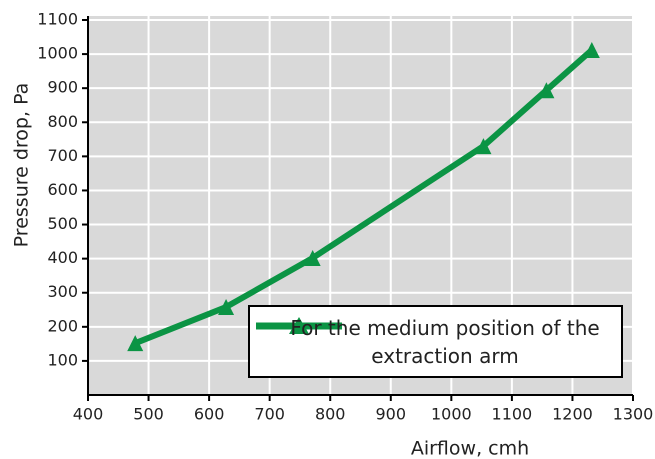 The height and width of the screenshot is (459, 655). I want to click on x-tick-label: 1300, so click(633, 414).